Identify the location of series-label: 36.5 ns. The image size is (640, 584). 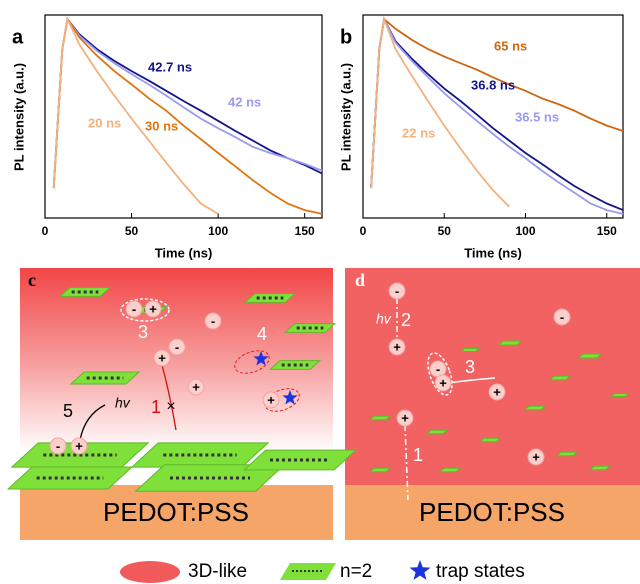
(537, 116).